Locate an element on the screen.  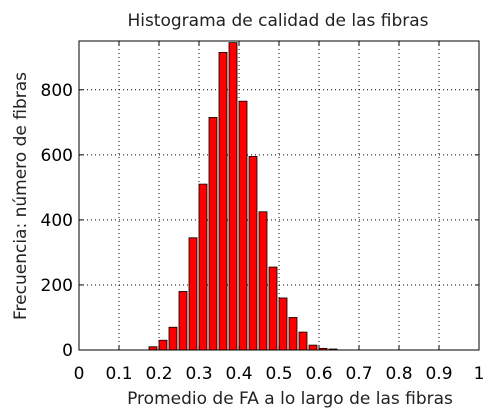
x-tick-label: 0.3 is located at coordinates (198, 374).